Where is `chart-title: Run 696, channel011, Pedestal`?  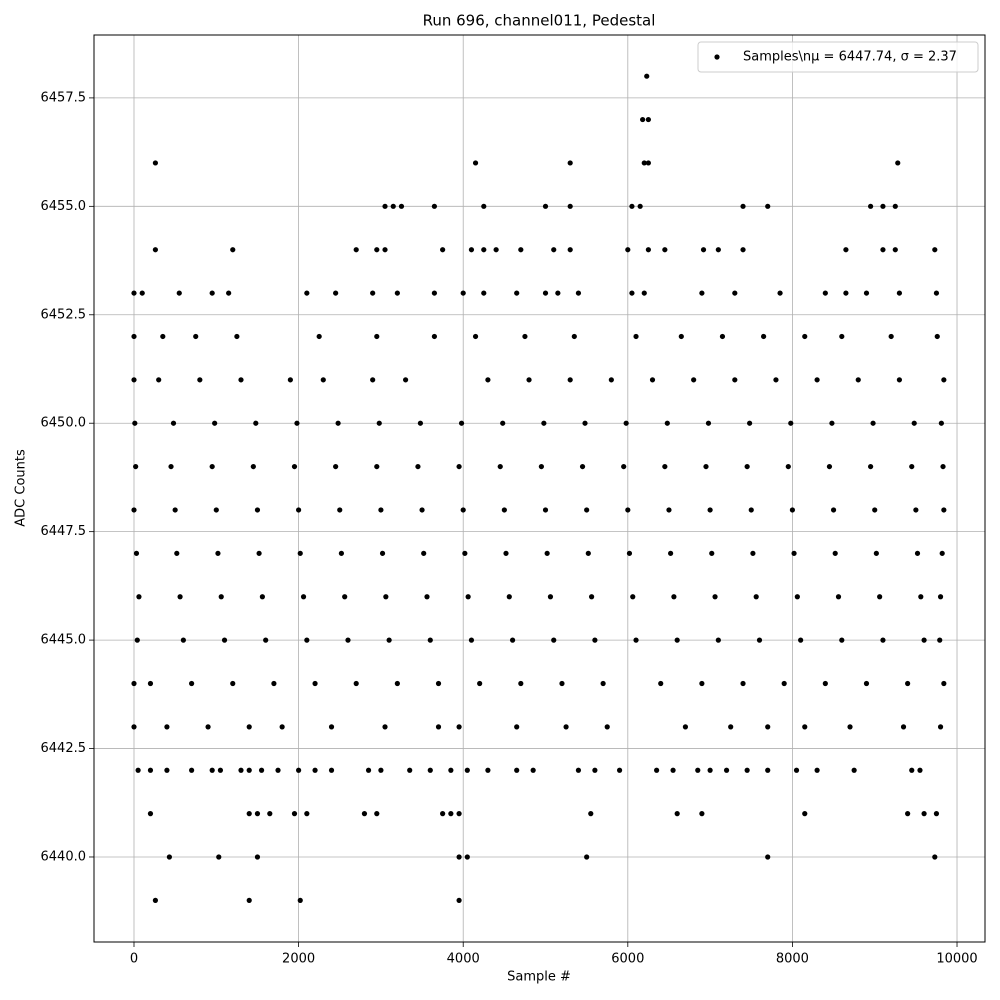
chart-title: Run 696, channel011, Pedestal is located at coordinates (539, 21).